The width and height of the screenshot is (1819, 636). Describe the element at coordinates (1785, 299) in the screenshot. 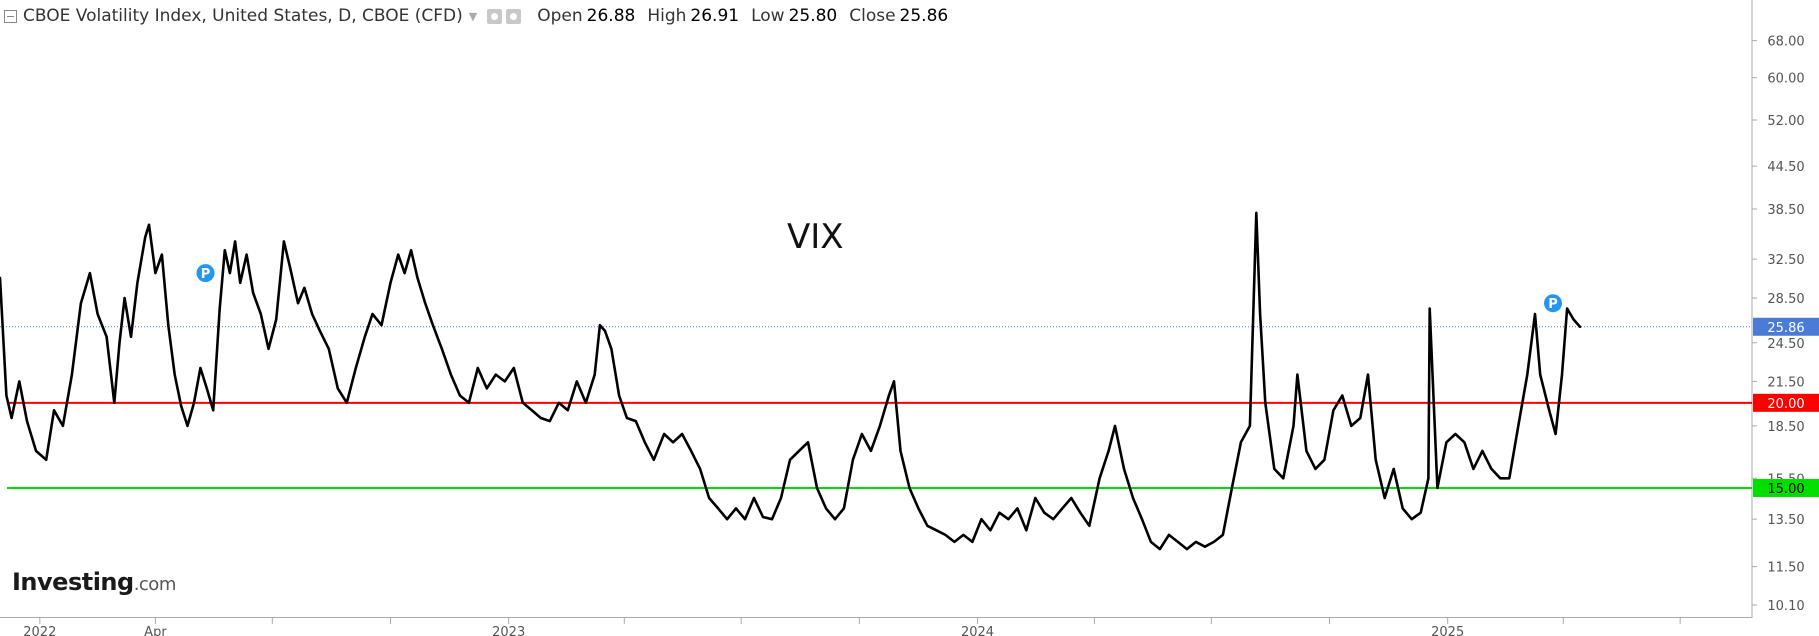

I see `y-tick-label: 28.50` at that location.